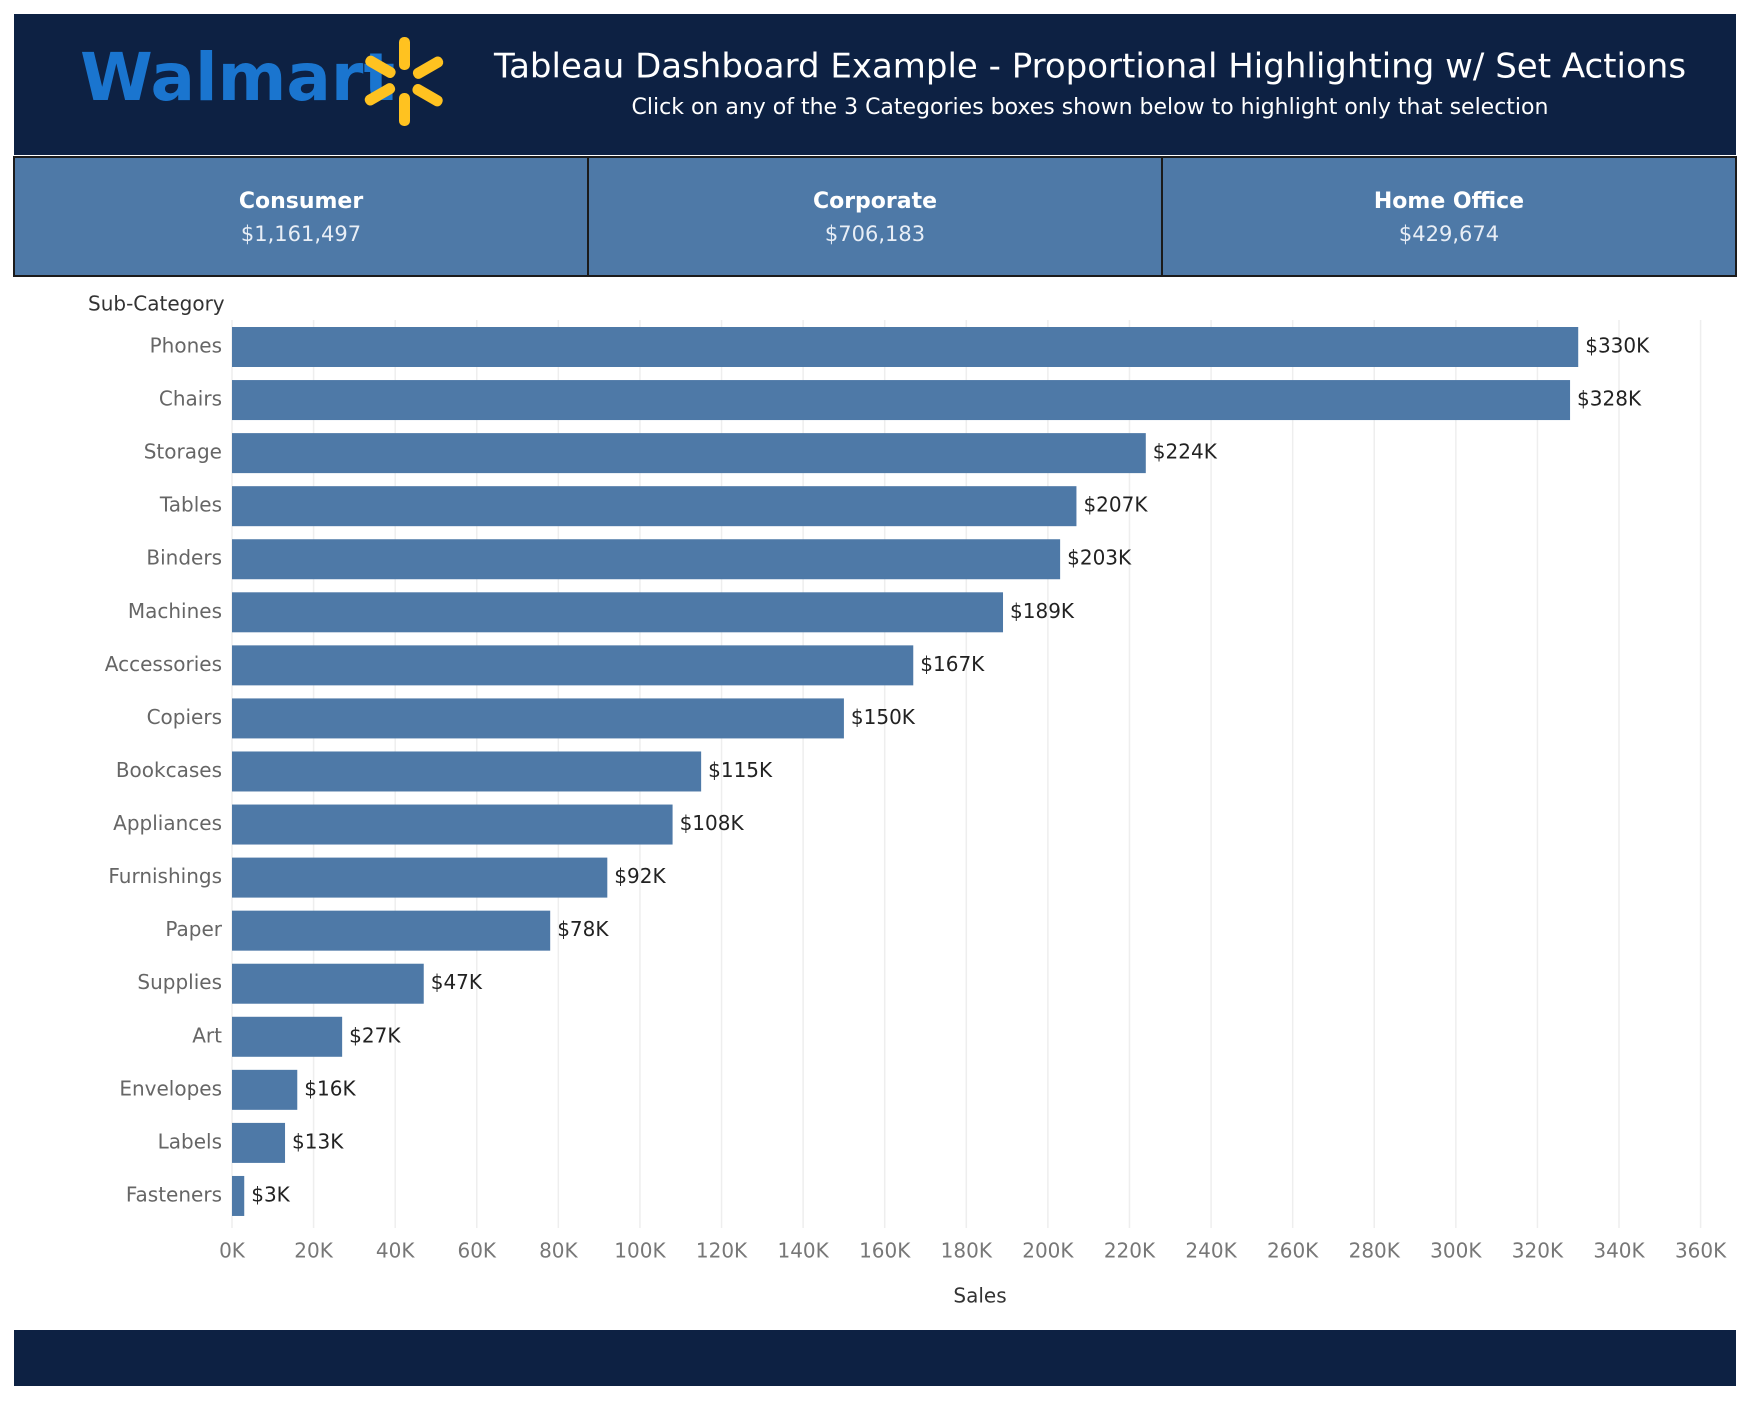 The width and height of the screenshot is (1748, 1402). What do you see at coordinates (301, 234) in the screenshot?
I see `segment-value: $1,161,497` at bounding box center [301, 234].